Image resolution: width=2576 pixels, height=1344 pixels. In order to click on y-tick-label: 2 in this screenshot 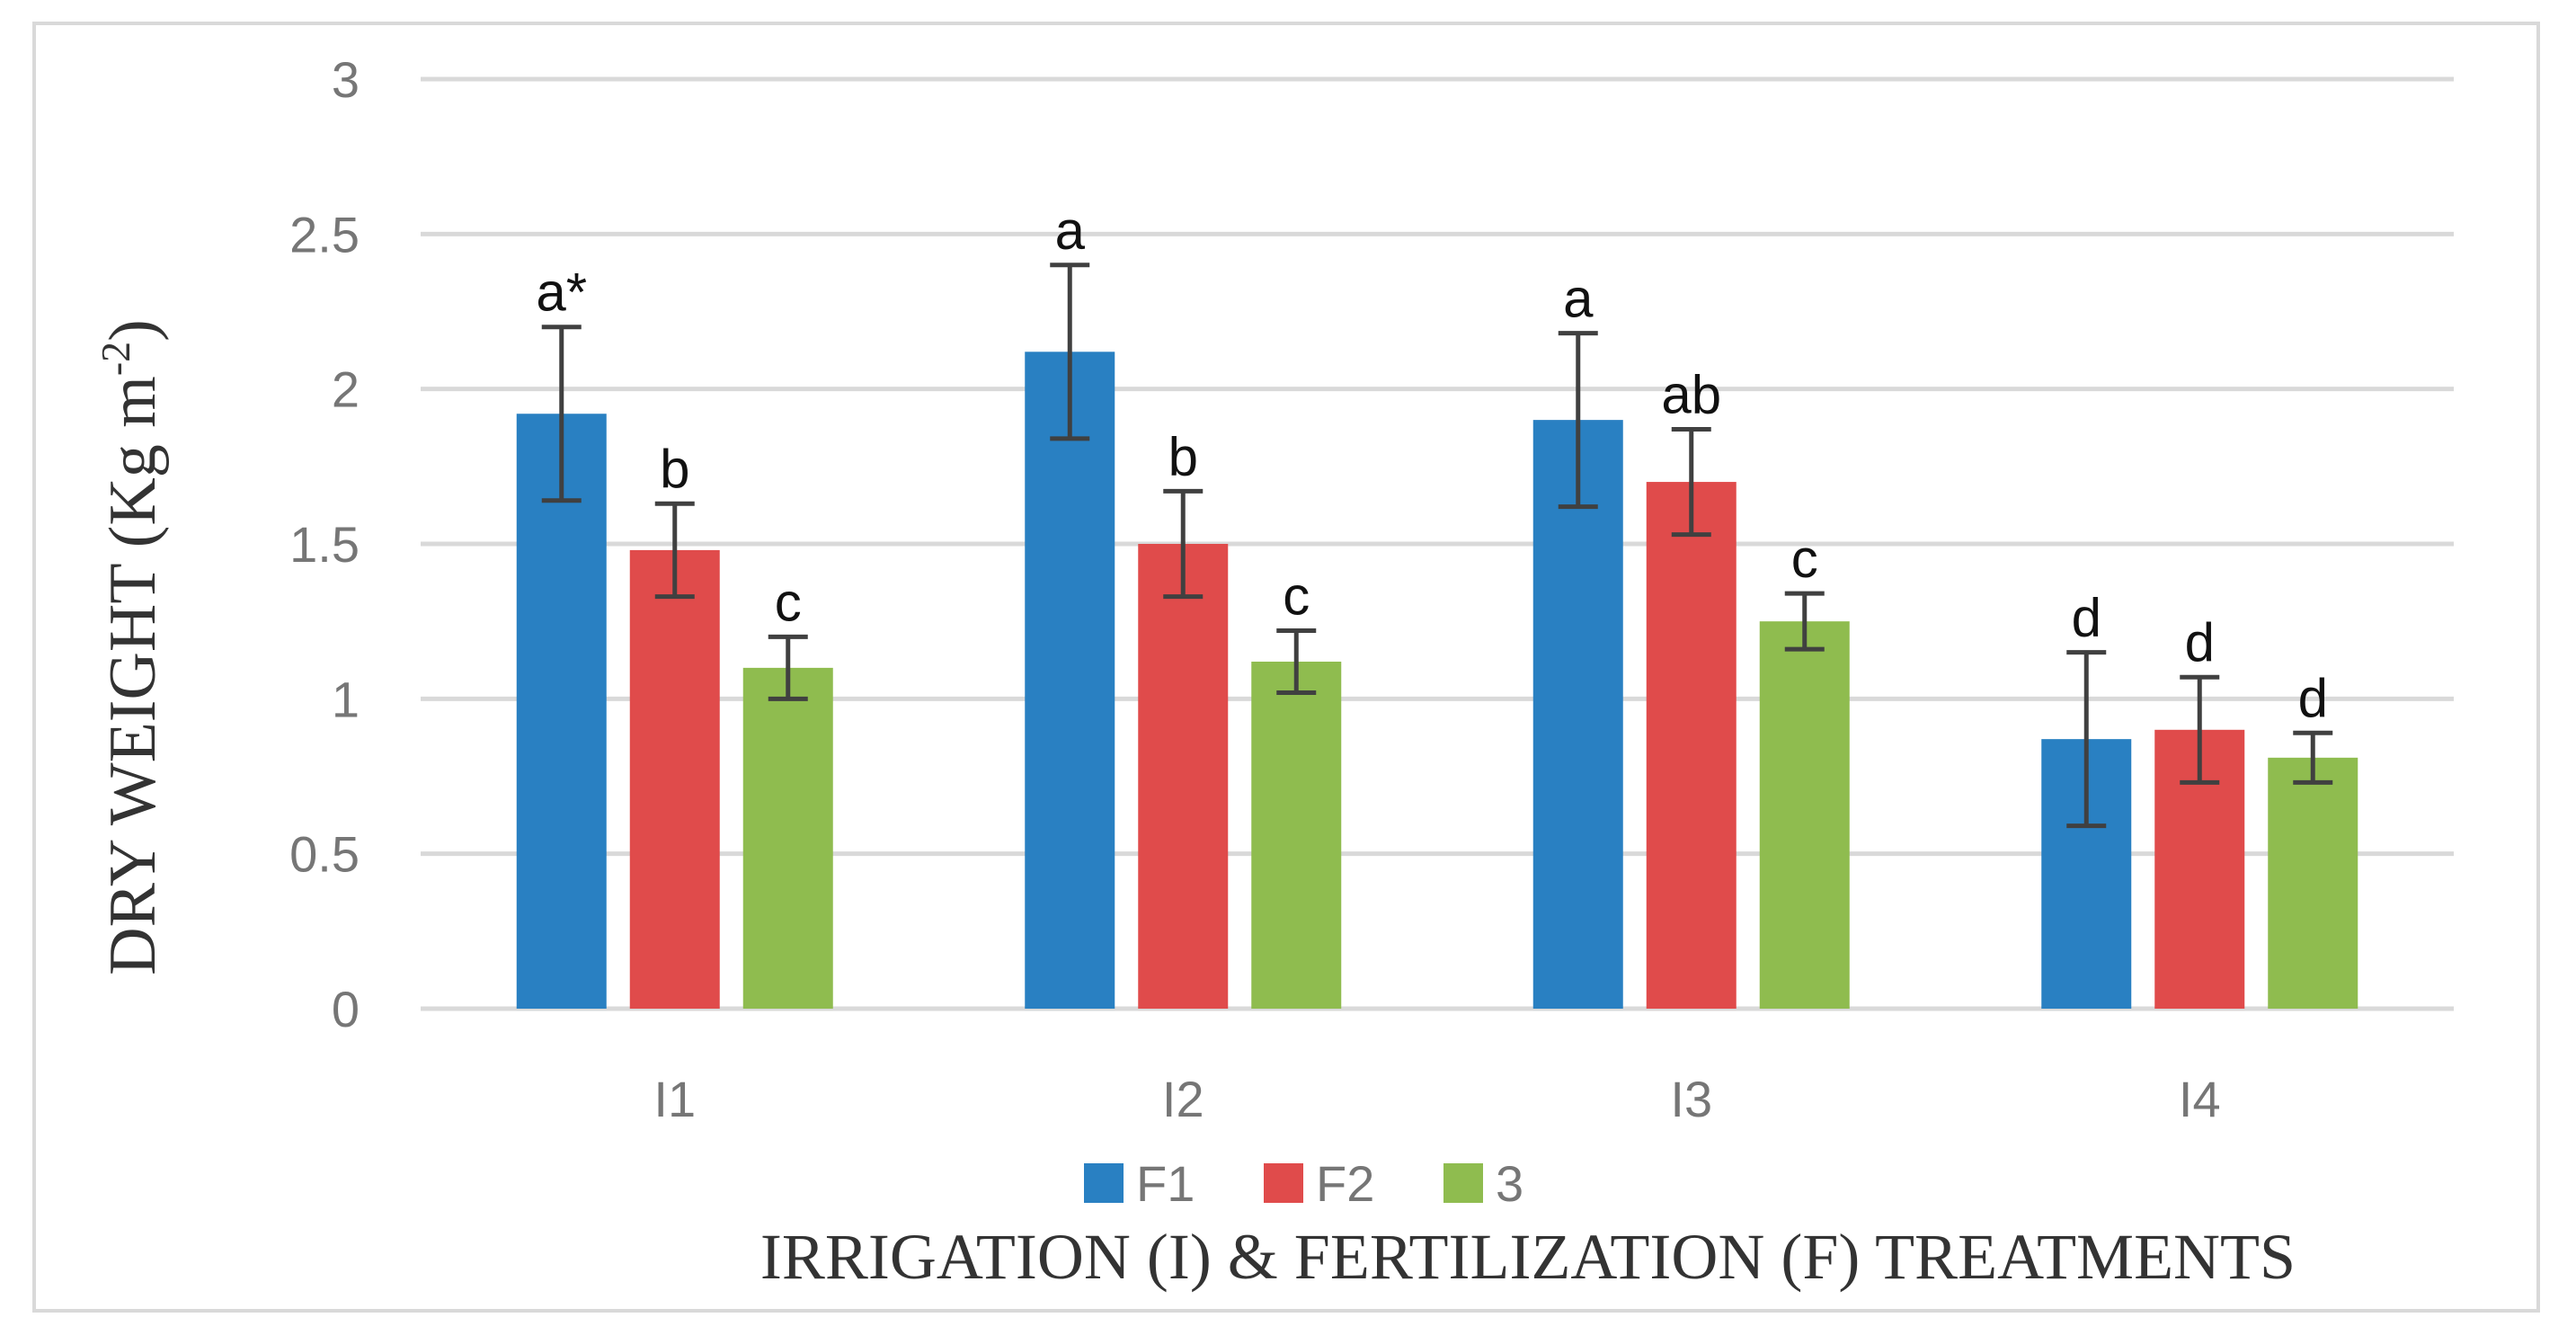, I will do `click(346, 390)`.